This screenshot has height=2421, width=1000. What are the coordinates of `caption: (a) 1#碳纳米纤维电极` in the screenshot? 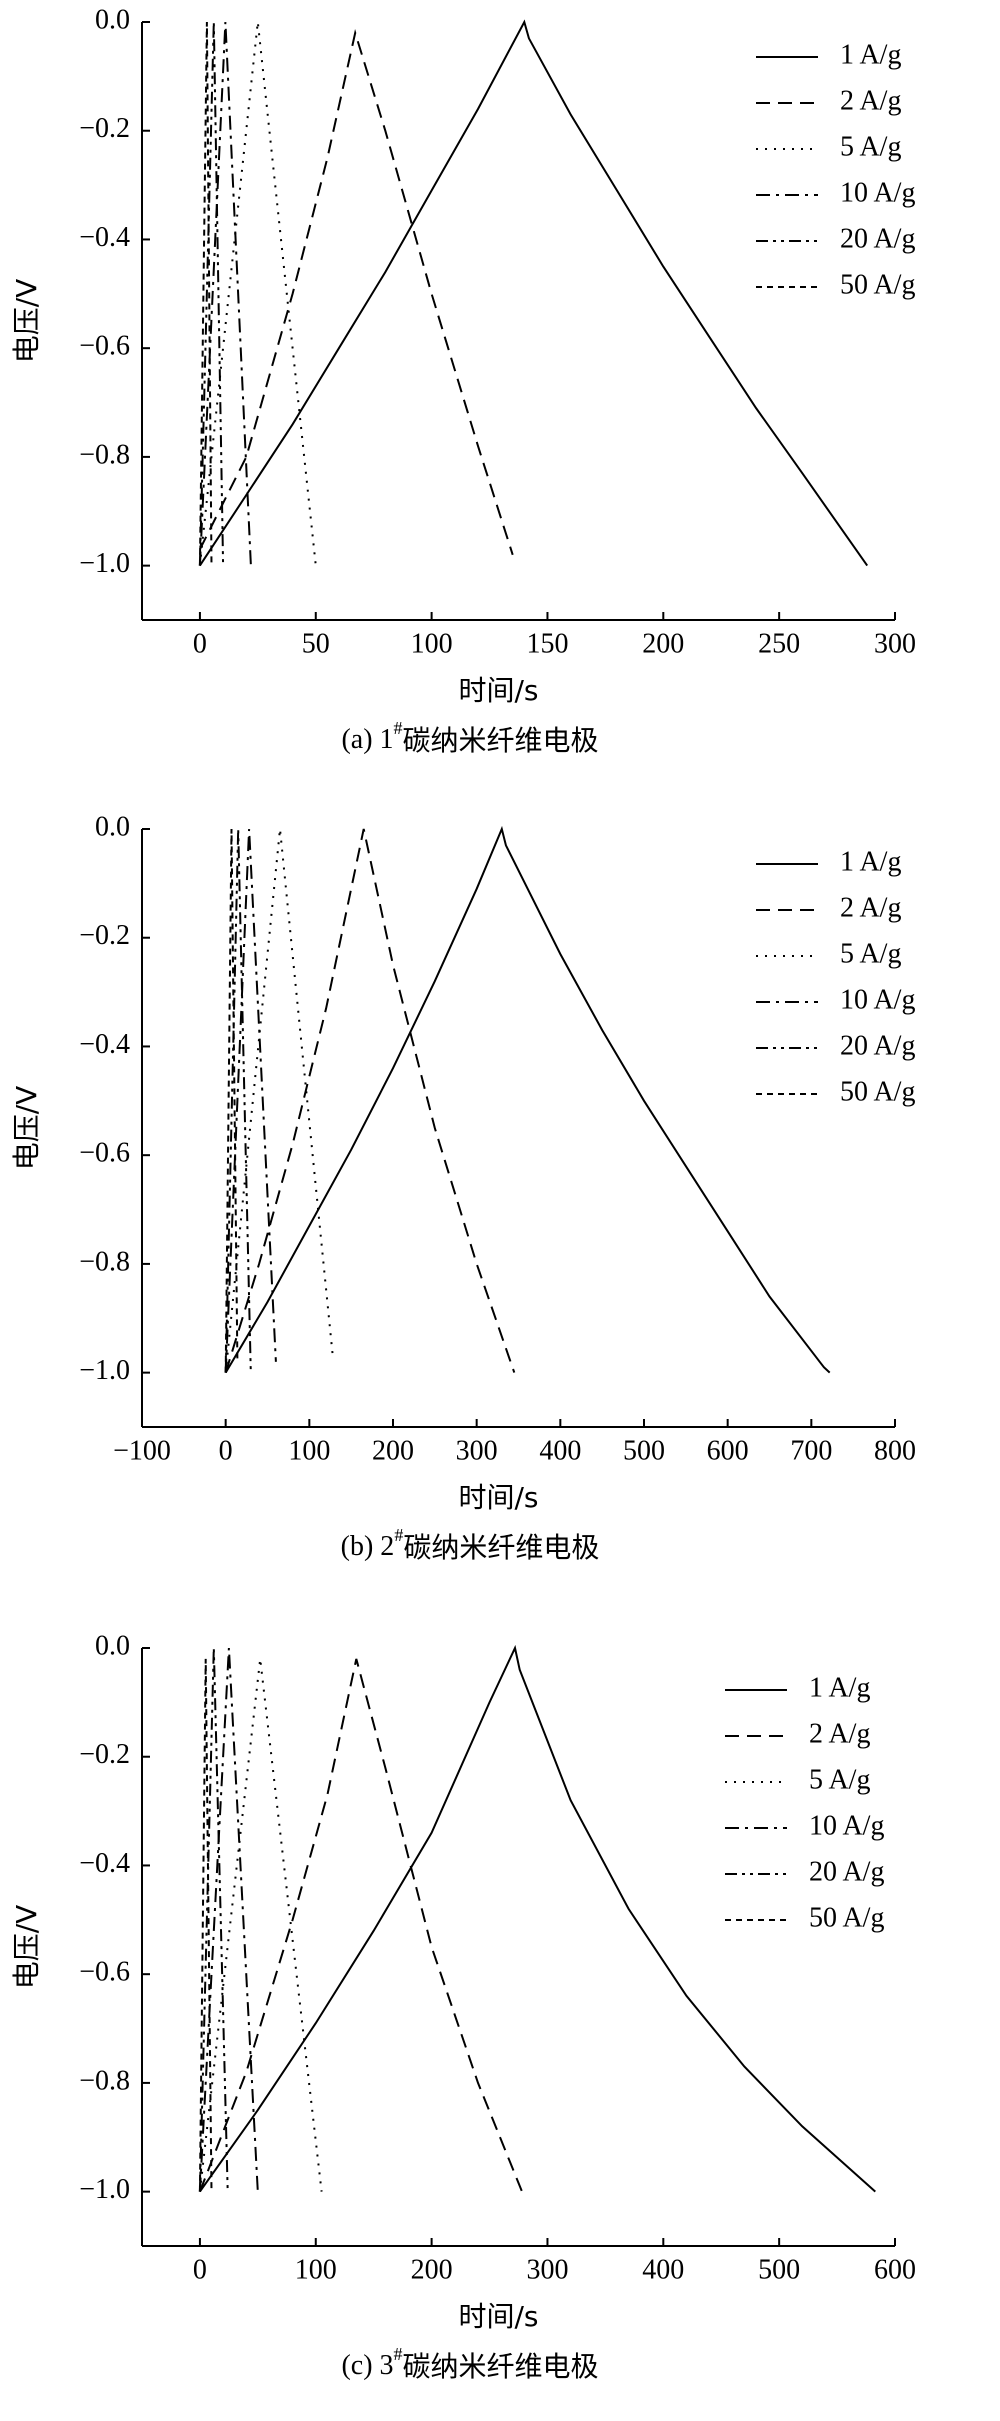 It's located at (469, 737).